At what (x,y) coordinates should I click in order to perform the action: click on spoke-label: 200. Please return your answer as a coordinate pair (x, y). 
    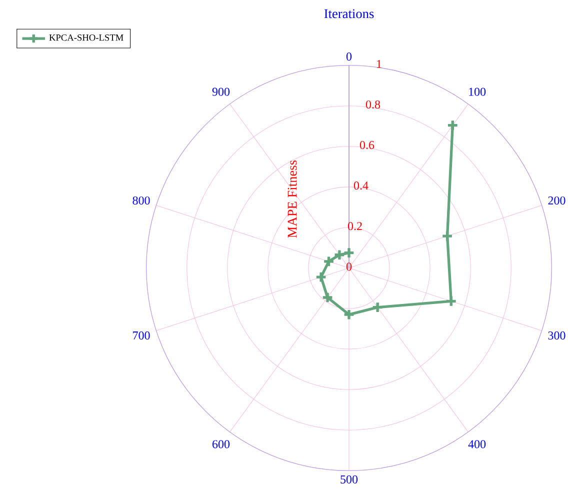
    Looking at the image, I should click on (557, 200).